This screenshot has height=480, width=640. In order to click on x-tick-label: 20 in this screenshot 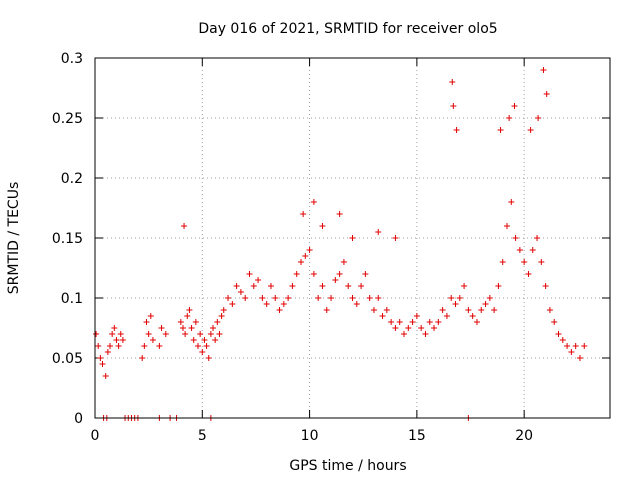, I will do `click(524, 436)`.